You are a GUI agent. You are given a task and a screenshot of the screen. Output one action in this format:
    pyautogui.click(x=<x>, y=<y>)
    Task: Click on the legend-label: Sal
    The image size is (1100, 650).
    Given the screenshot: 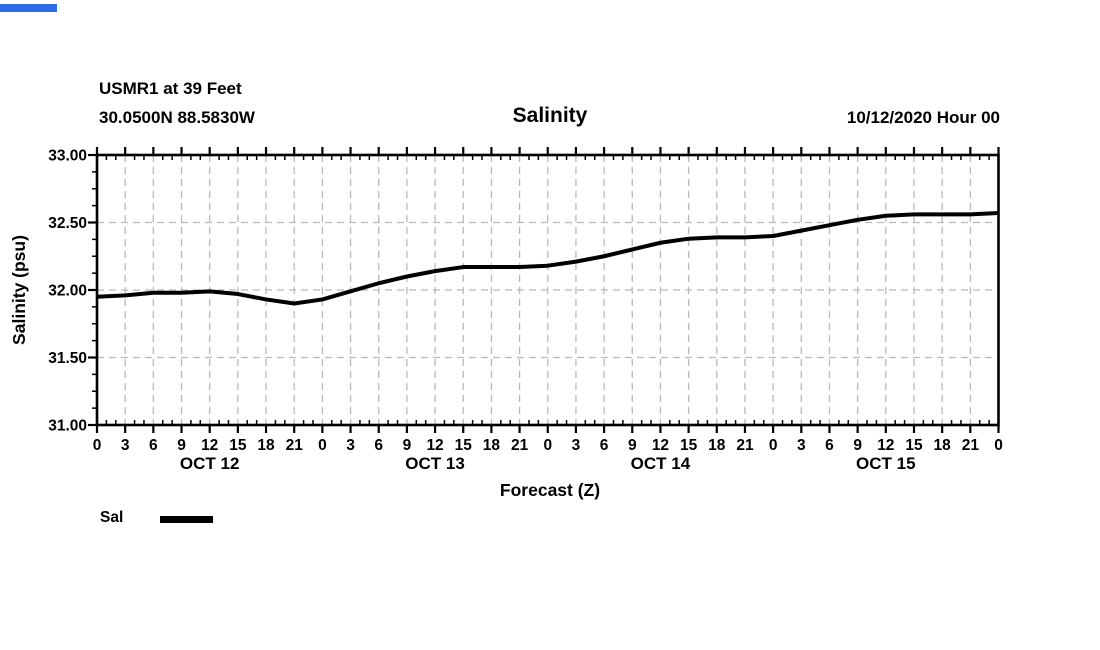 What is the action you would take?
    pyautogui.click(x=112, y=517)
    